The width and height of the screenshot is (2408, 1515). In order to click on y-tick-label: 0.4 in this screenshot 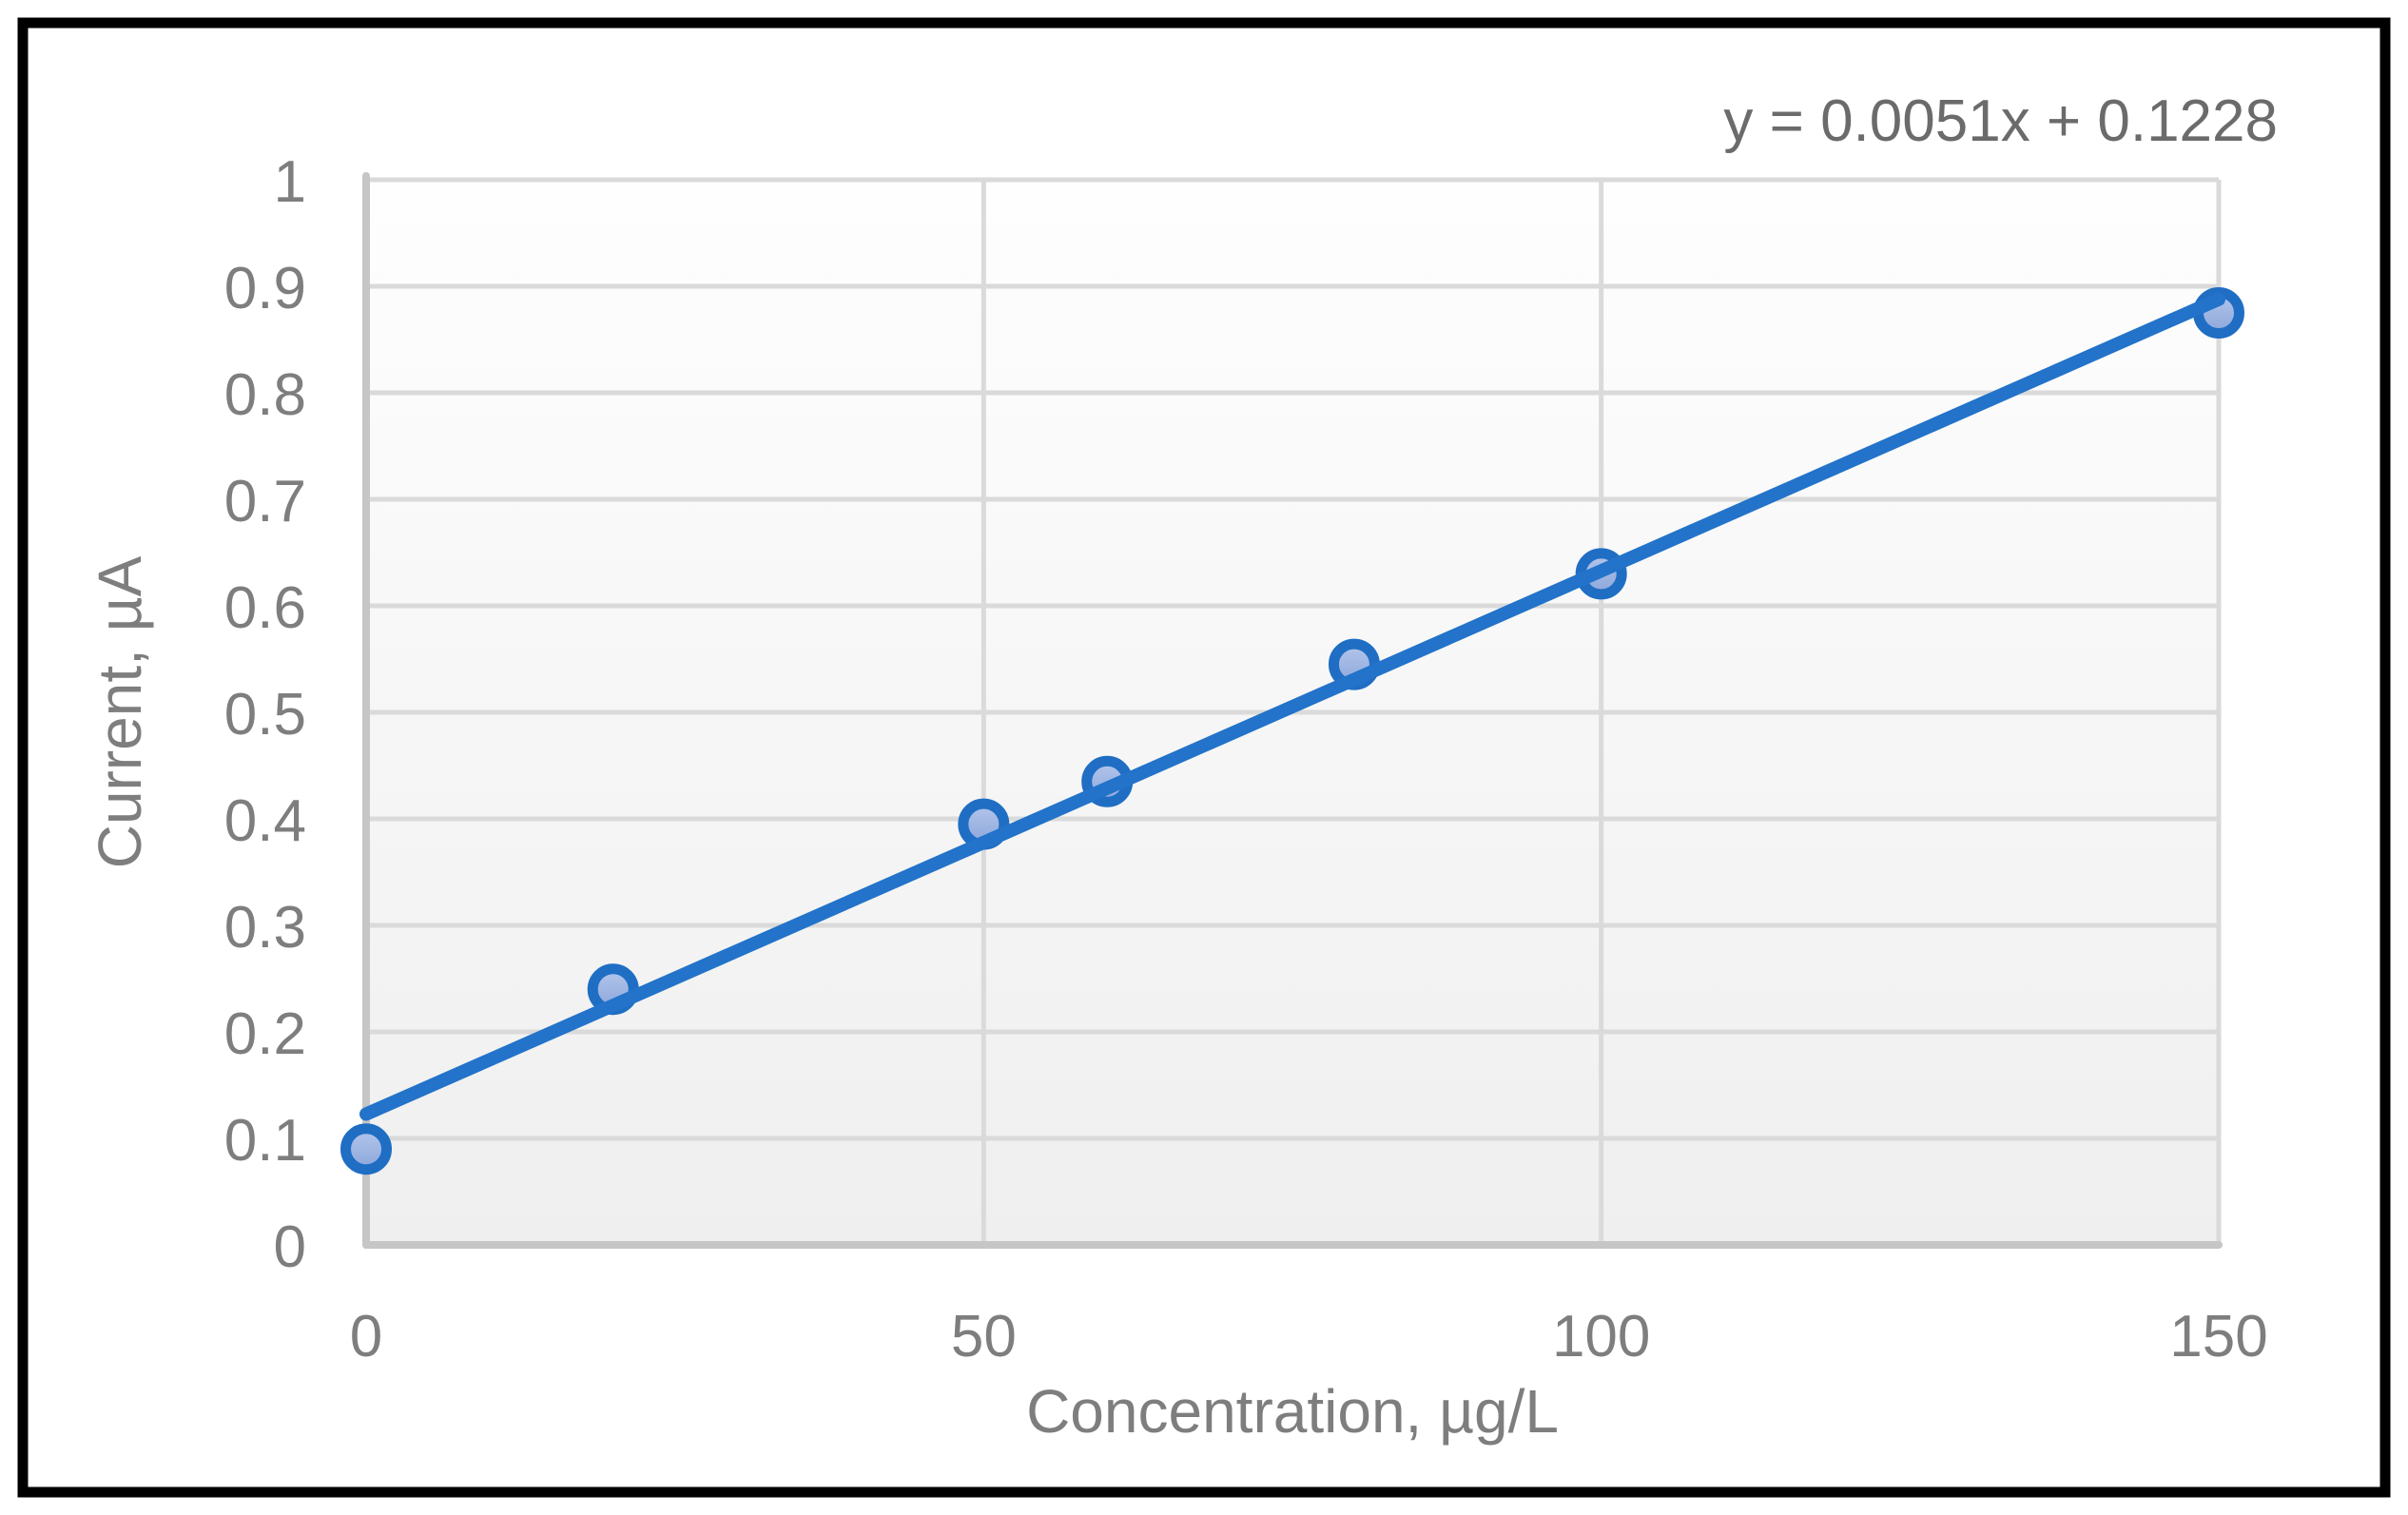, I will do `click(265, 821)`.